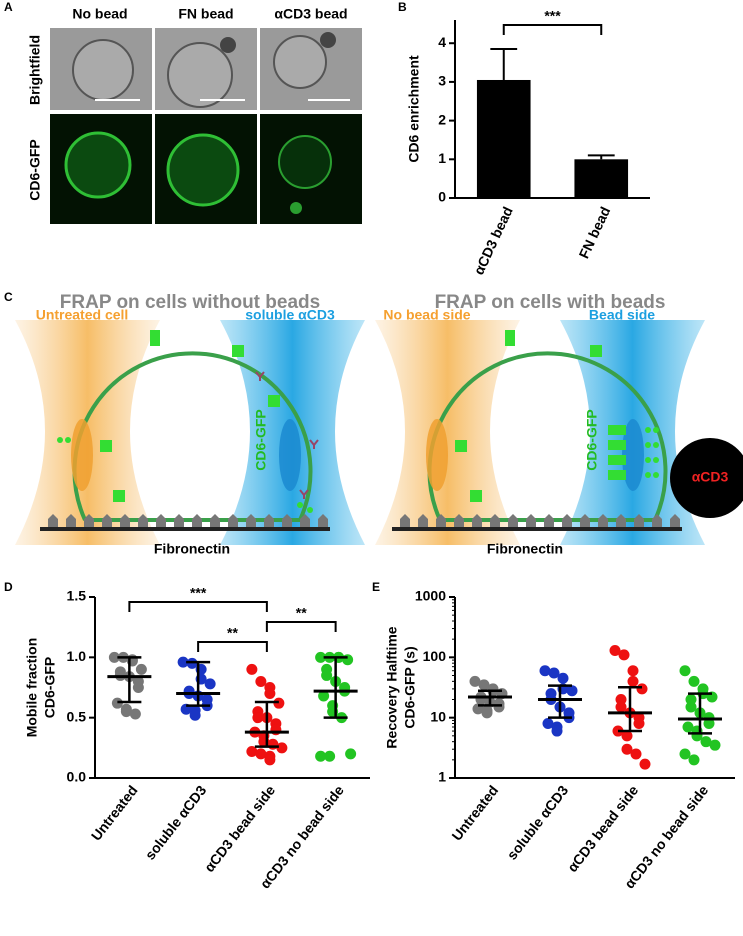 This screenshot has width=743, height=936. What do you see at coordinates (538, 822) in the screenshot?
I see `x-tick-label: soluble αCD3` at bounding box center [538, 822].